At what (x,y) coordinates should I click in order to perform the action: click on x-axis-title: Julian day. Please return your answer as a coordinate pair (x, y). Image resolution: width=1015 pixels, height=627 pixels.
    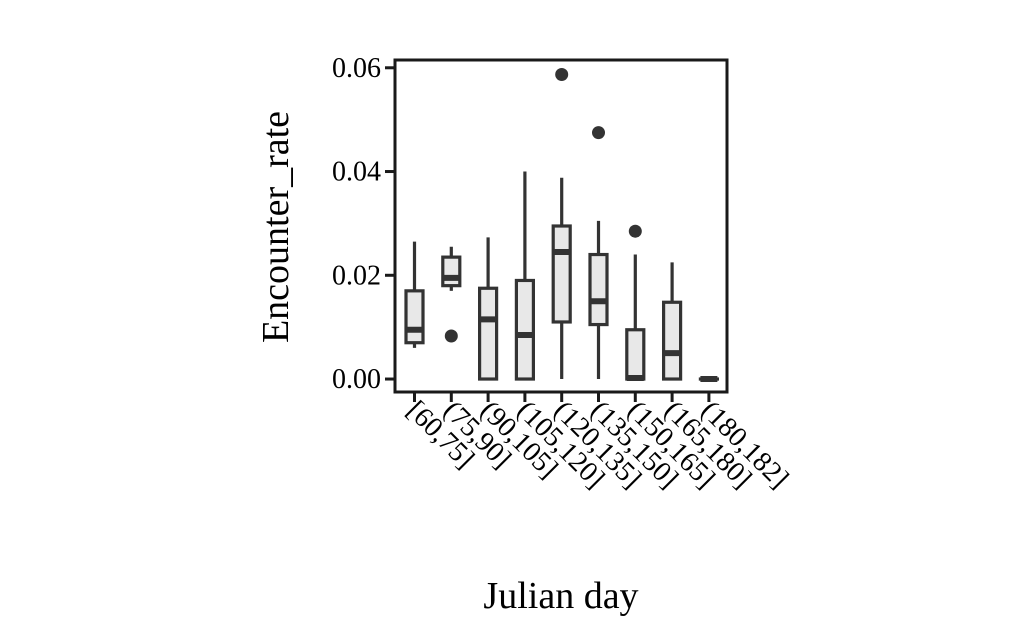
    Looking at the image, I should click on (560, 596).